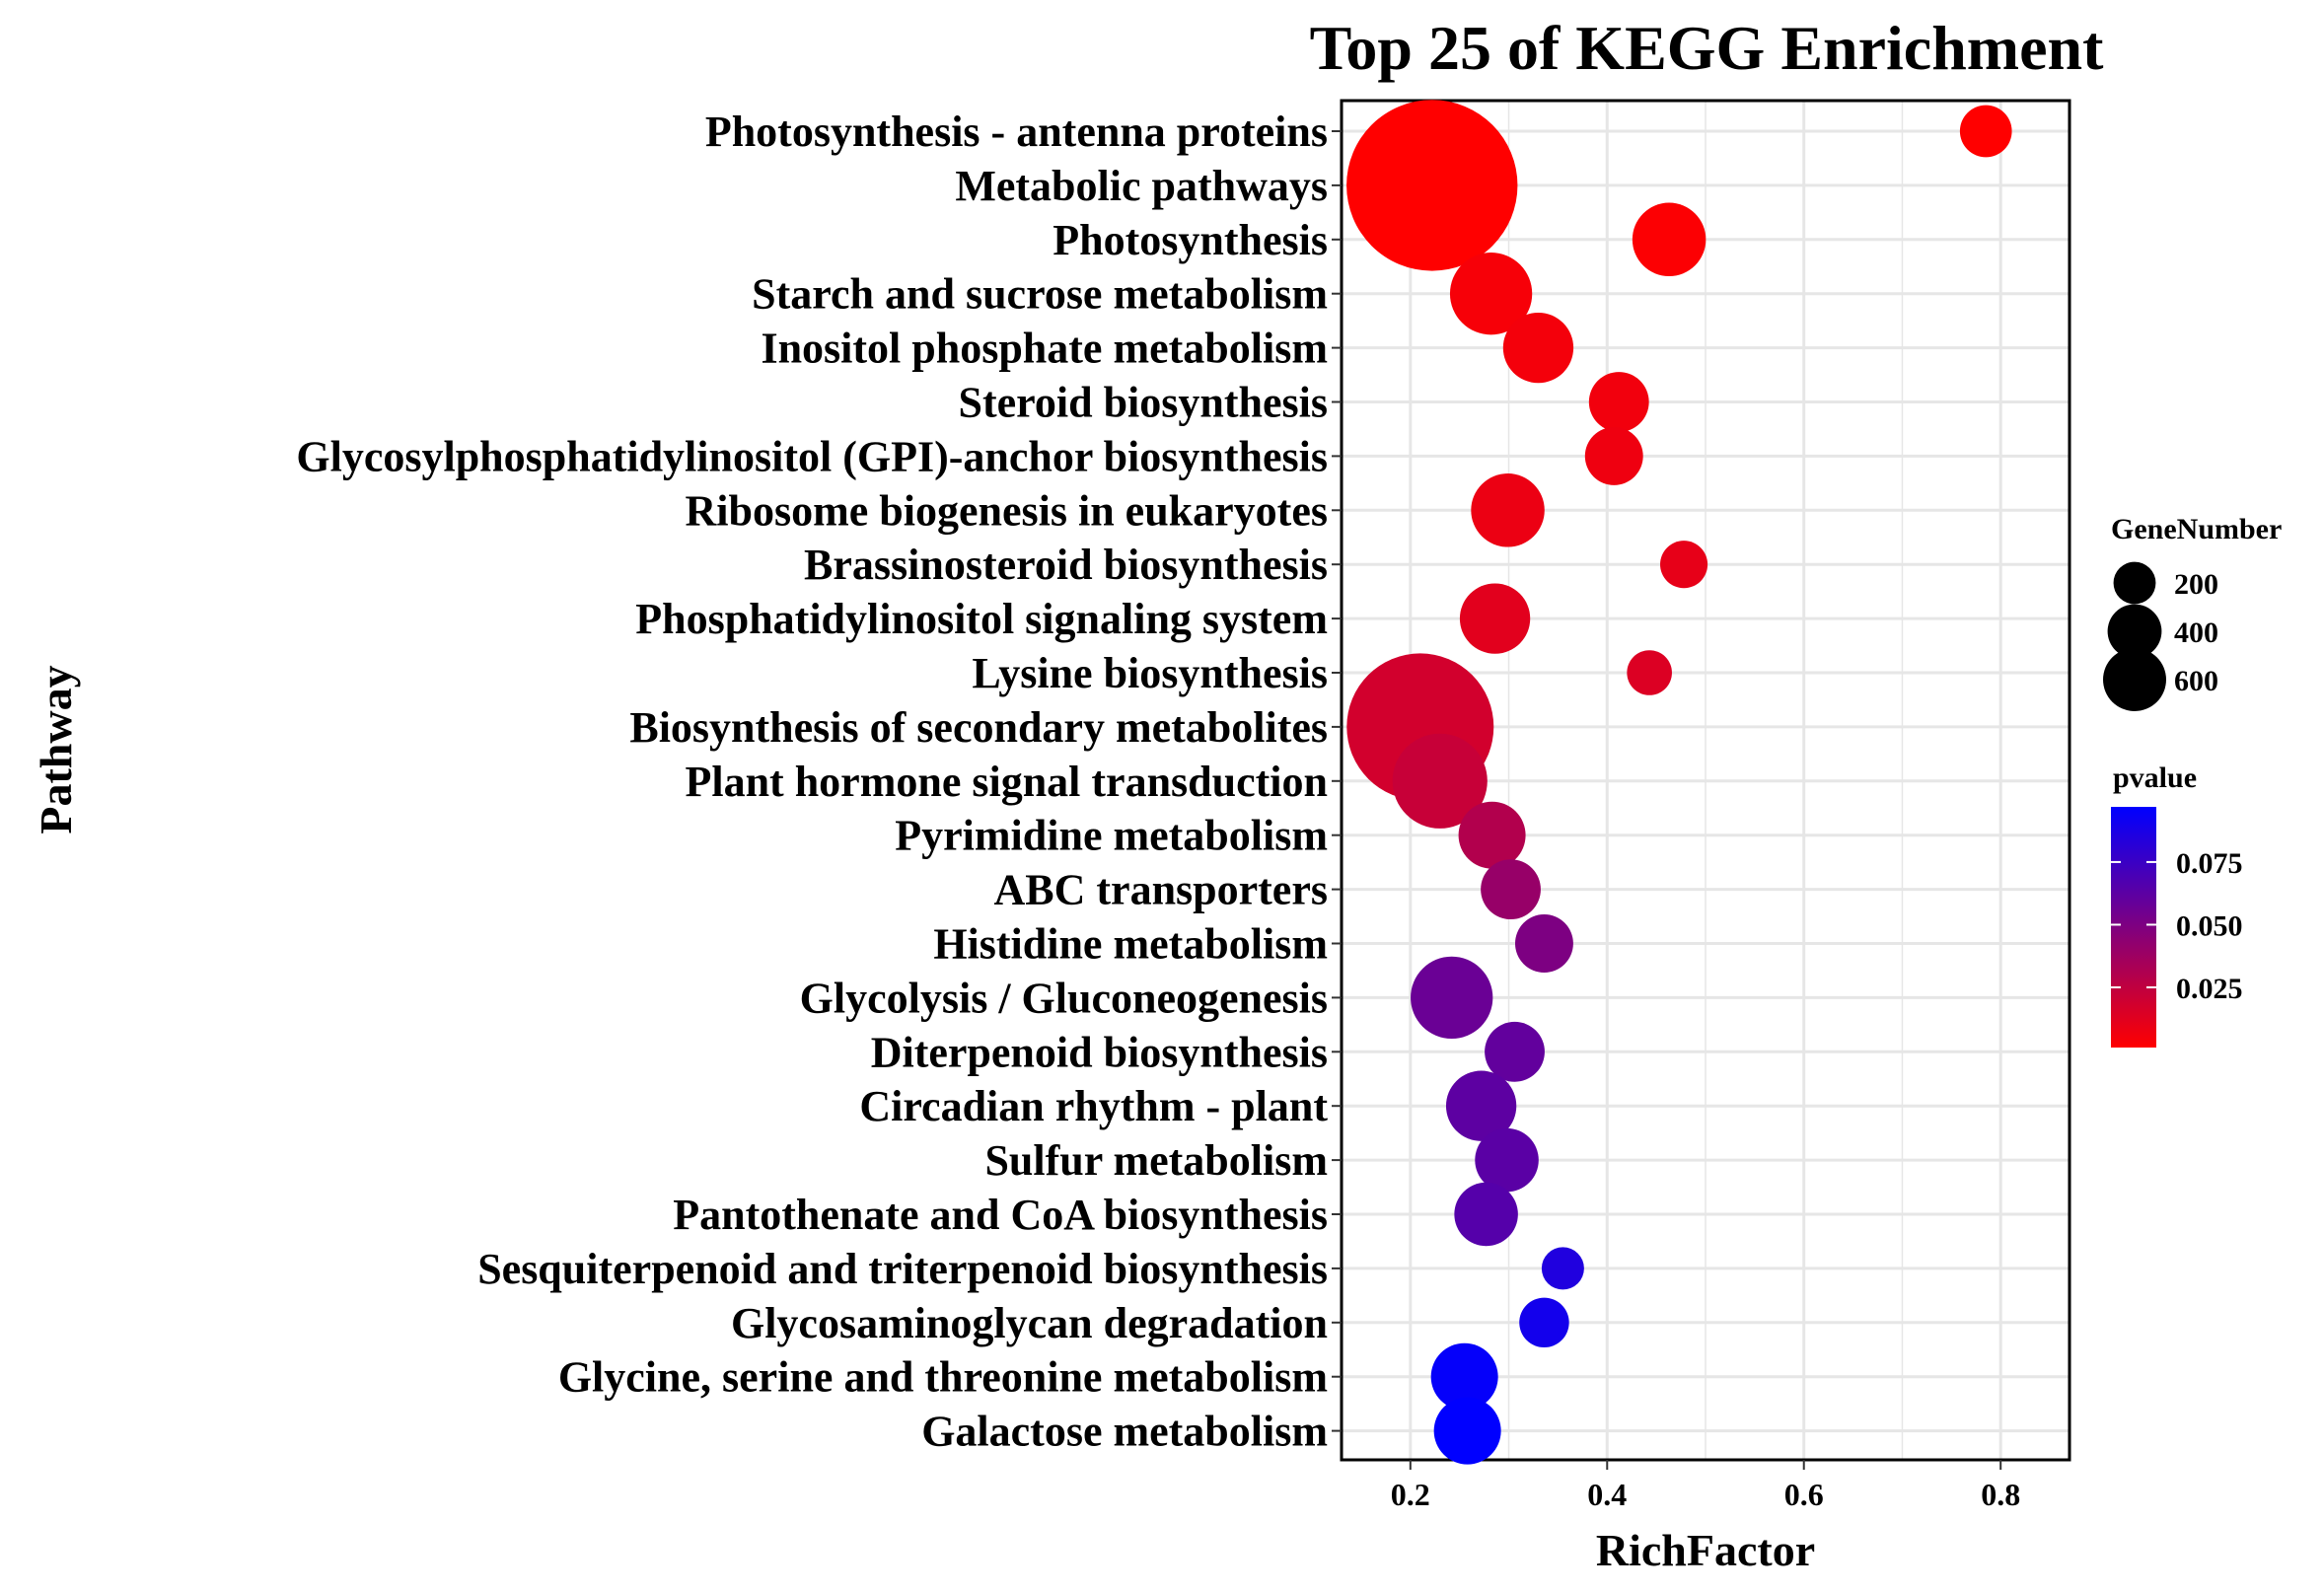  I want to click on x-tick-label: 0.2, so click(1410, 1494).